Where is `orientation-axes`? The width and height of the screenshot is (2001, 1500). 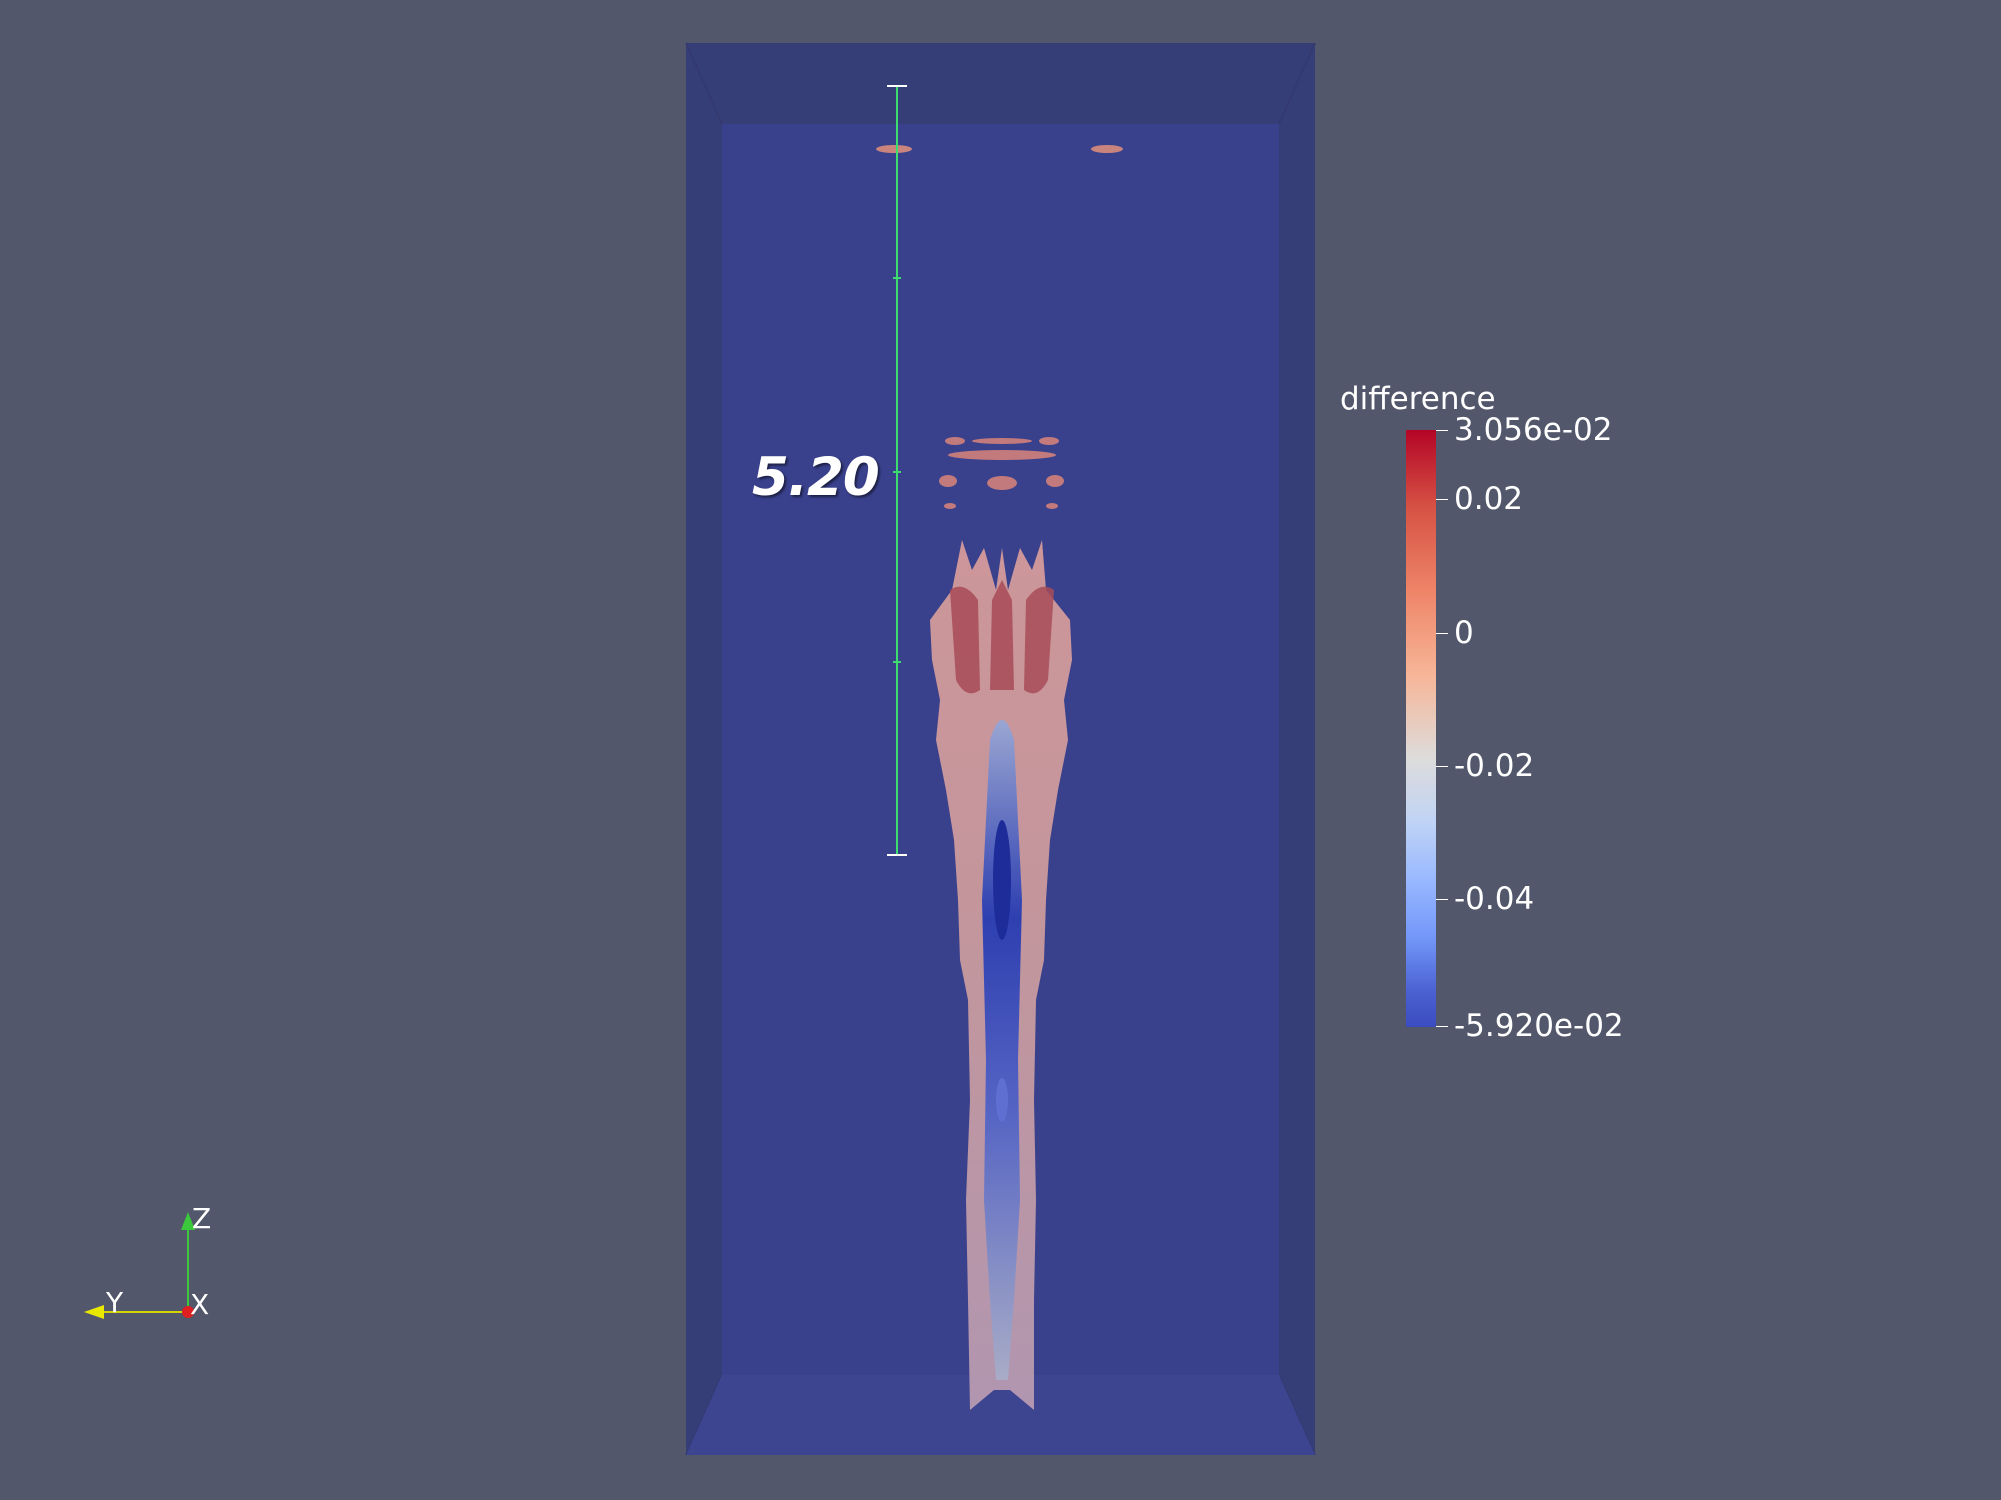
orientation-axes is located at coordinates (139, 1265).